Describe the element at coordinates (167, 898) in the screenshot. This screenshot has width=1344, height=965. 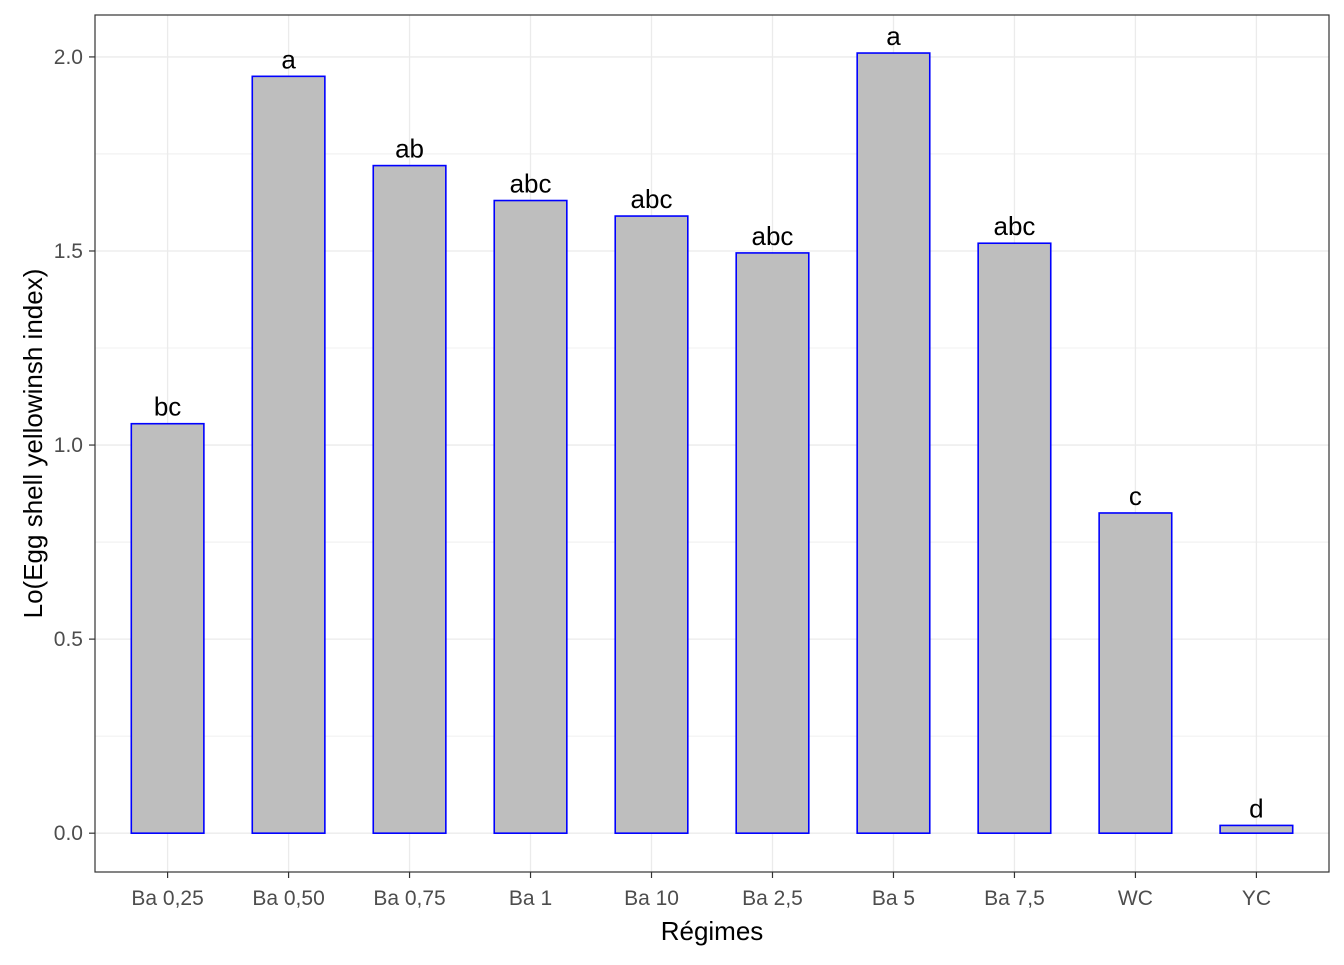
I see `x-tick-label: Ba 0,25` at that location.